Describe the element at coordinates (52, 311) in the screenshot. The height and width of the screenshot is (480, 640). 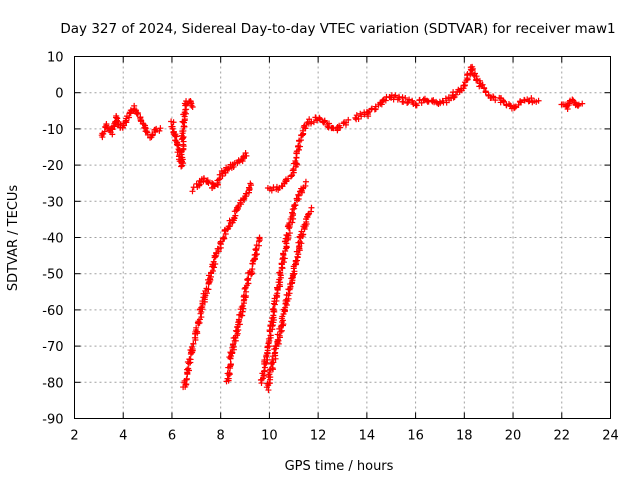
I see `y-tick-label: -60` at that location.